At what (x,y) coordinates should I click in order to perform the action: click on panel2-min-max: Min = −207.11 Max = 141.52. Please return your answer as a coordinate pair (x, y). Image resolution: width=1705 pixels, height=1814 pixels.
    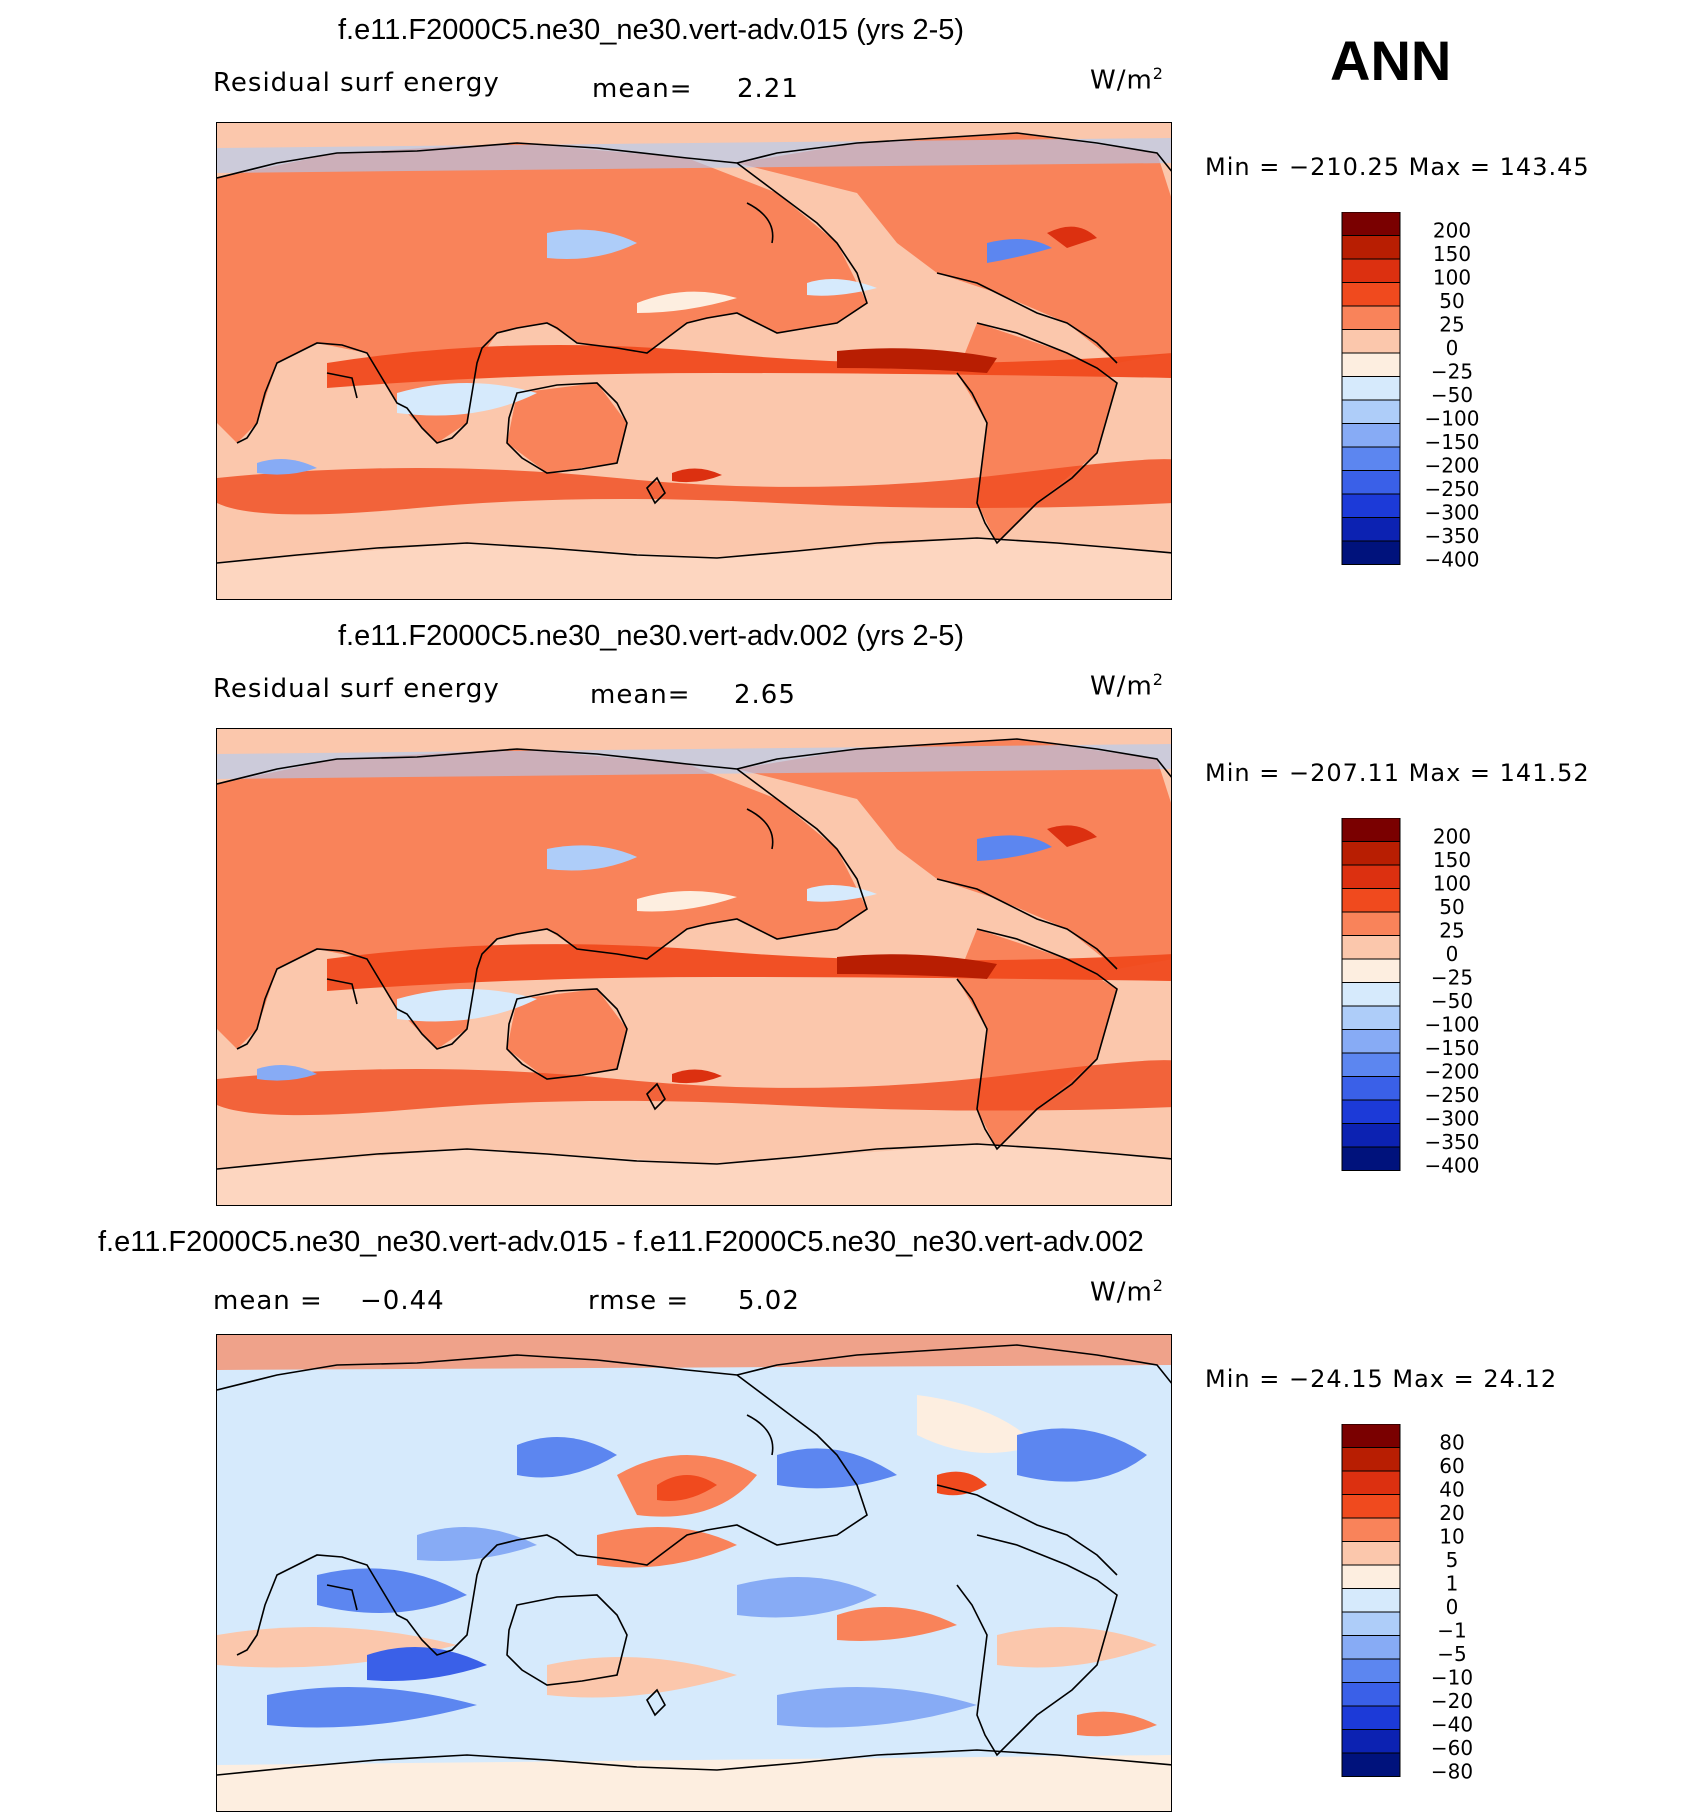
    Looking at the image, I should click on (1397, 773).